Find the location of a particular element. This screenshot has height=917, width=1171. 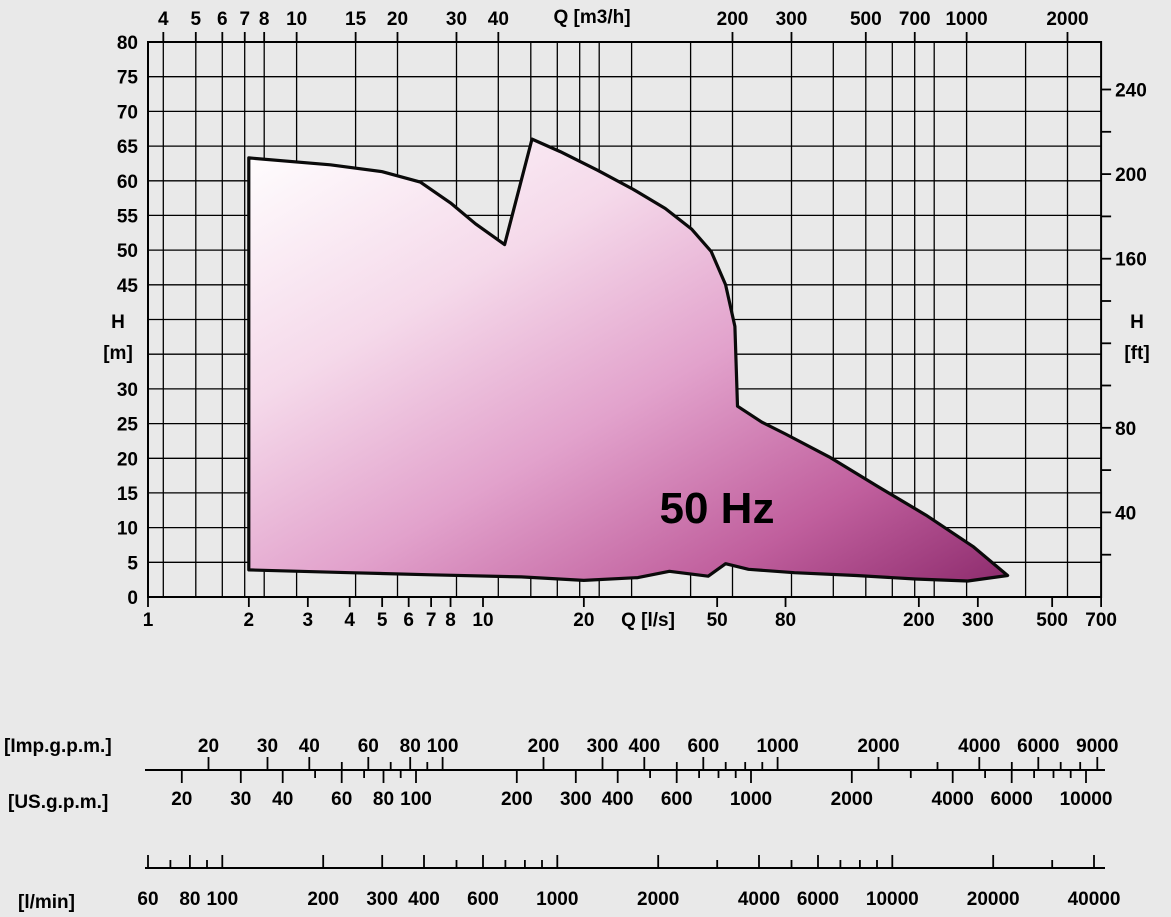

top-axis-tick-label: 10 is located at coordinates (296, 19).